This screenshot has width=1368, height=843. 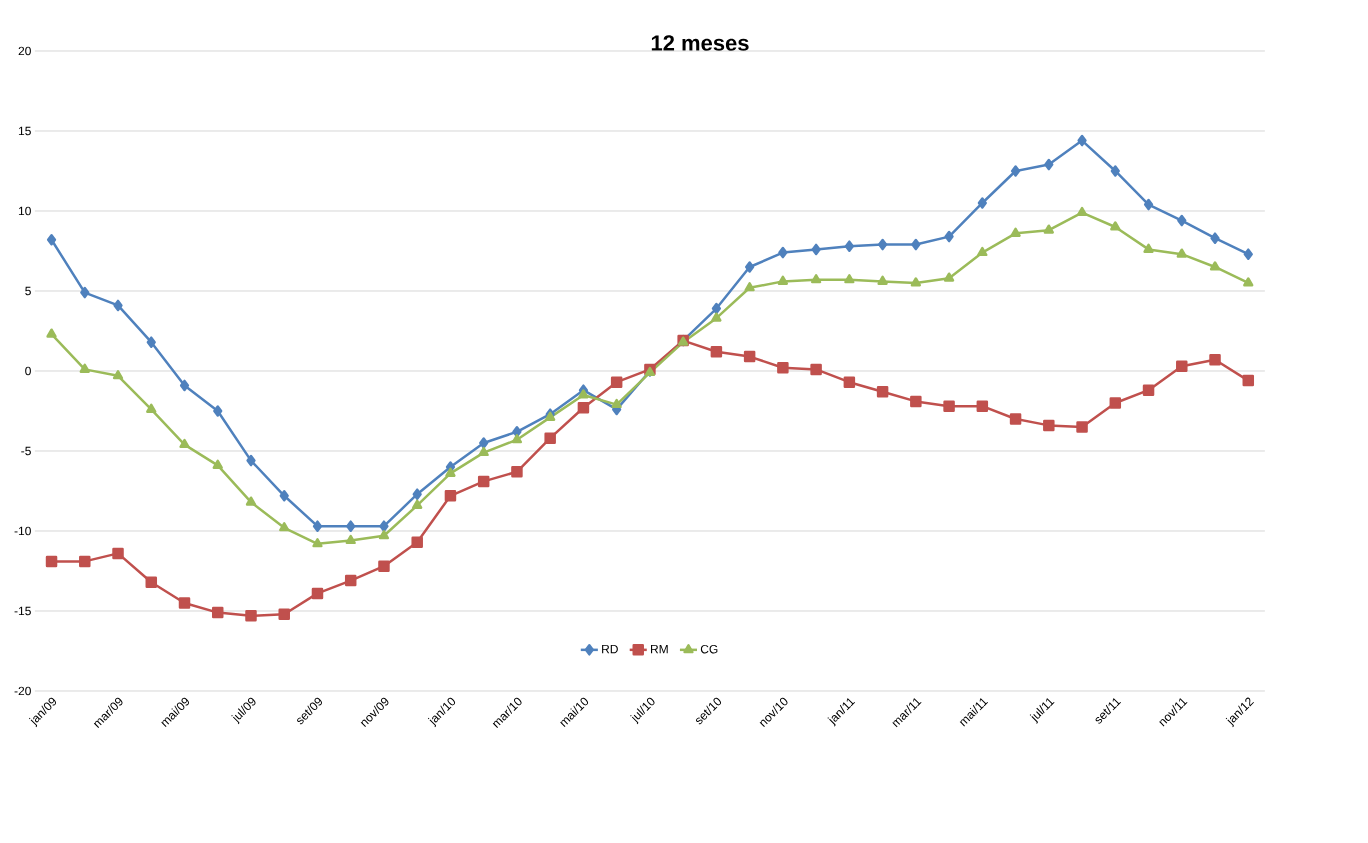 I want to click on legend-label: CG, so click(x=709, y=649).